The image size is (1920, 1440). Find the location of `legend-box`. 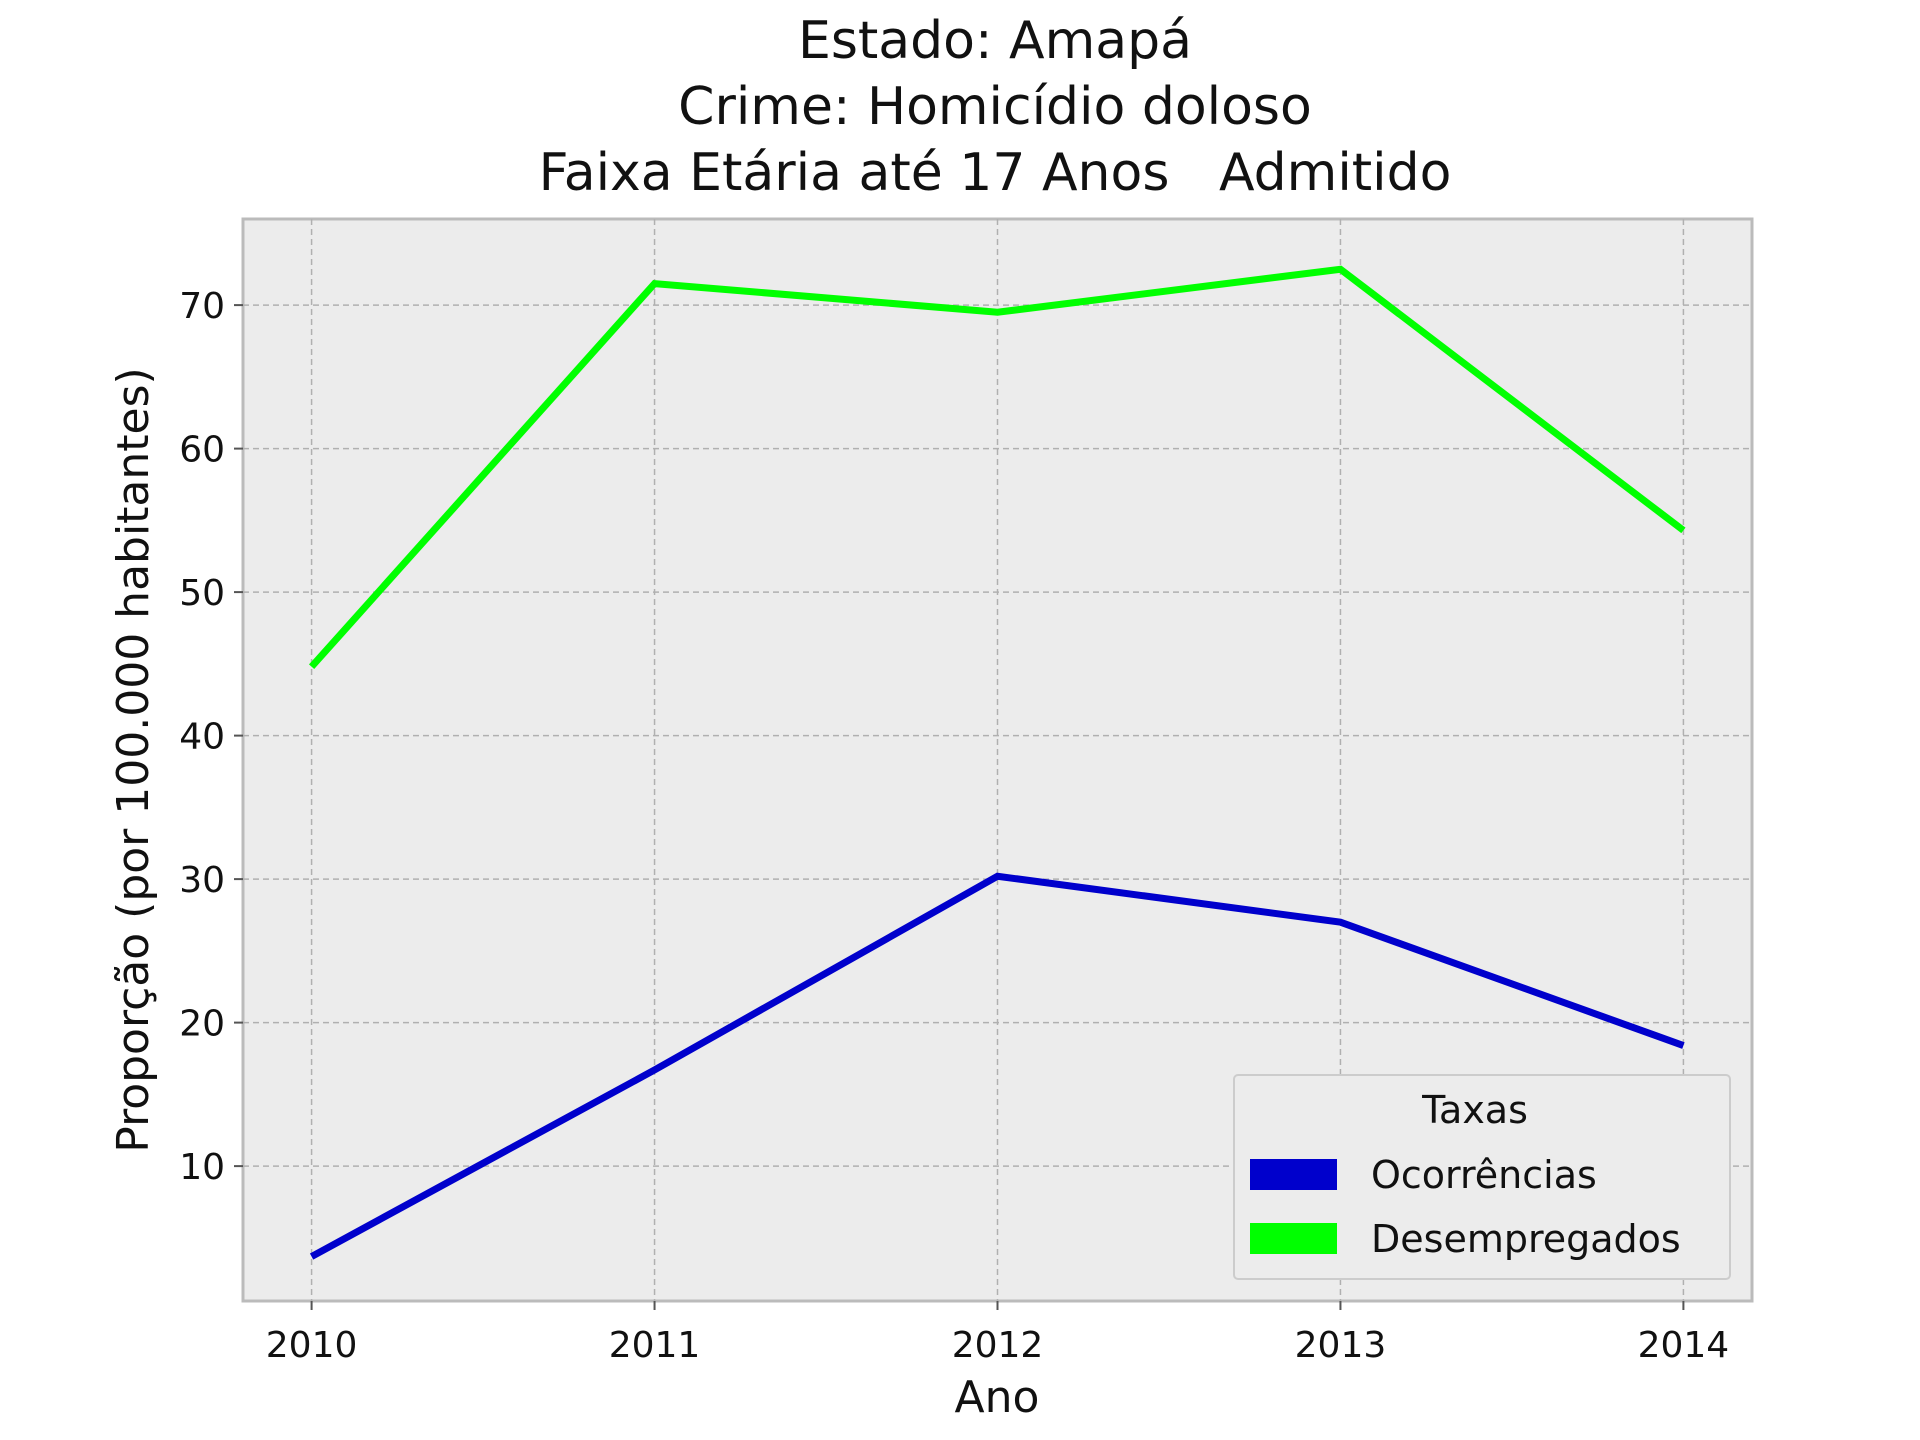

legend-box is located at coordinates (1482, 1177).